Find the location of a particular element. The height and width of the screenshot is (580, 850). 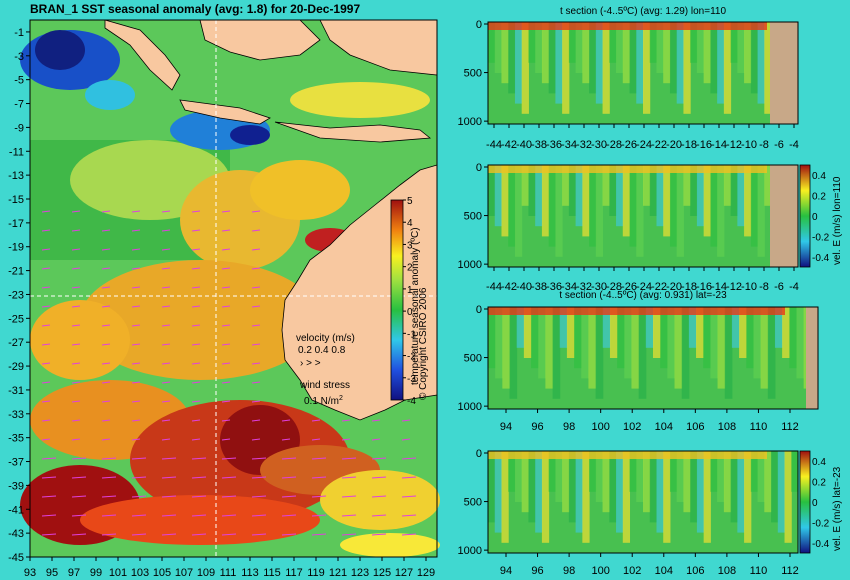

lon-tick-label: 109 is located at coordinates (206, 573).